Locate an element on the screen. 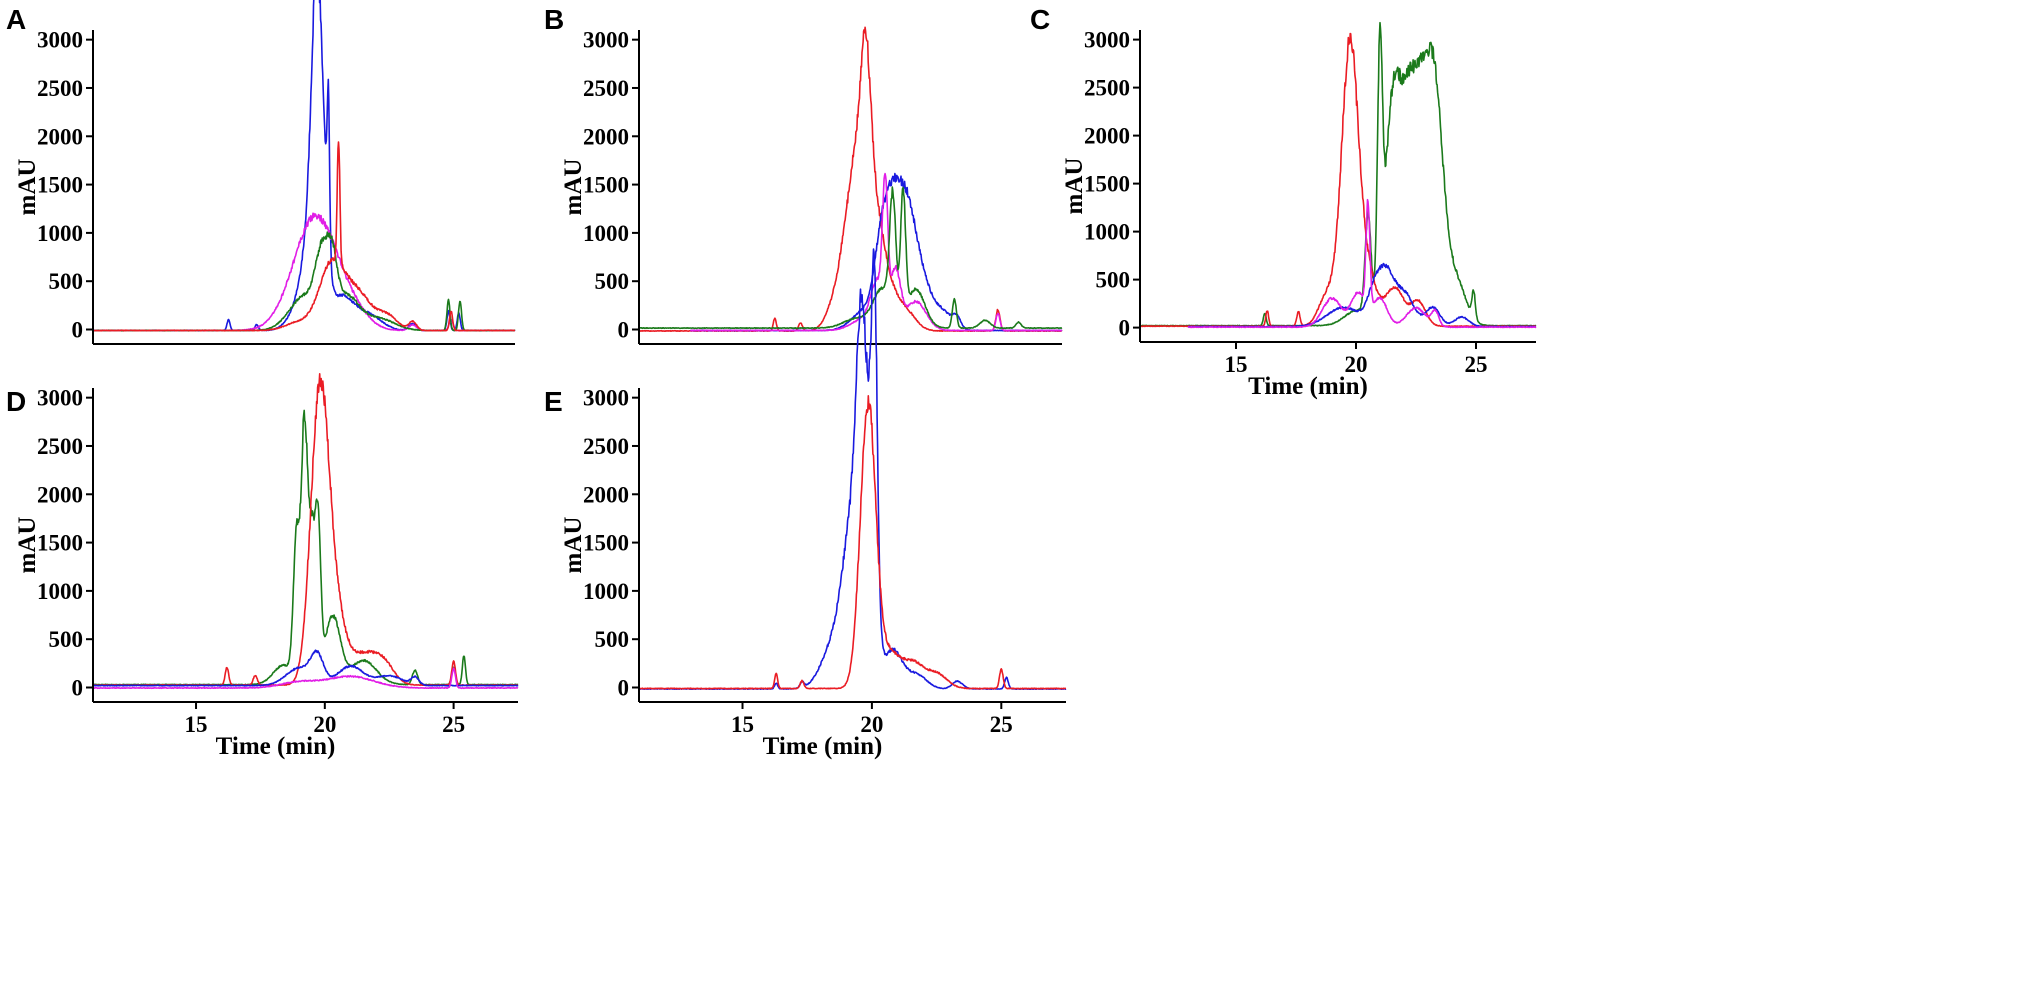  panel-letter: C is located at coordinates (1040, 19).